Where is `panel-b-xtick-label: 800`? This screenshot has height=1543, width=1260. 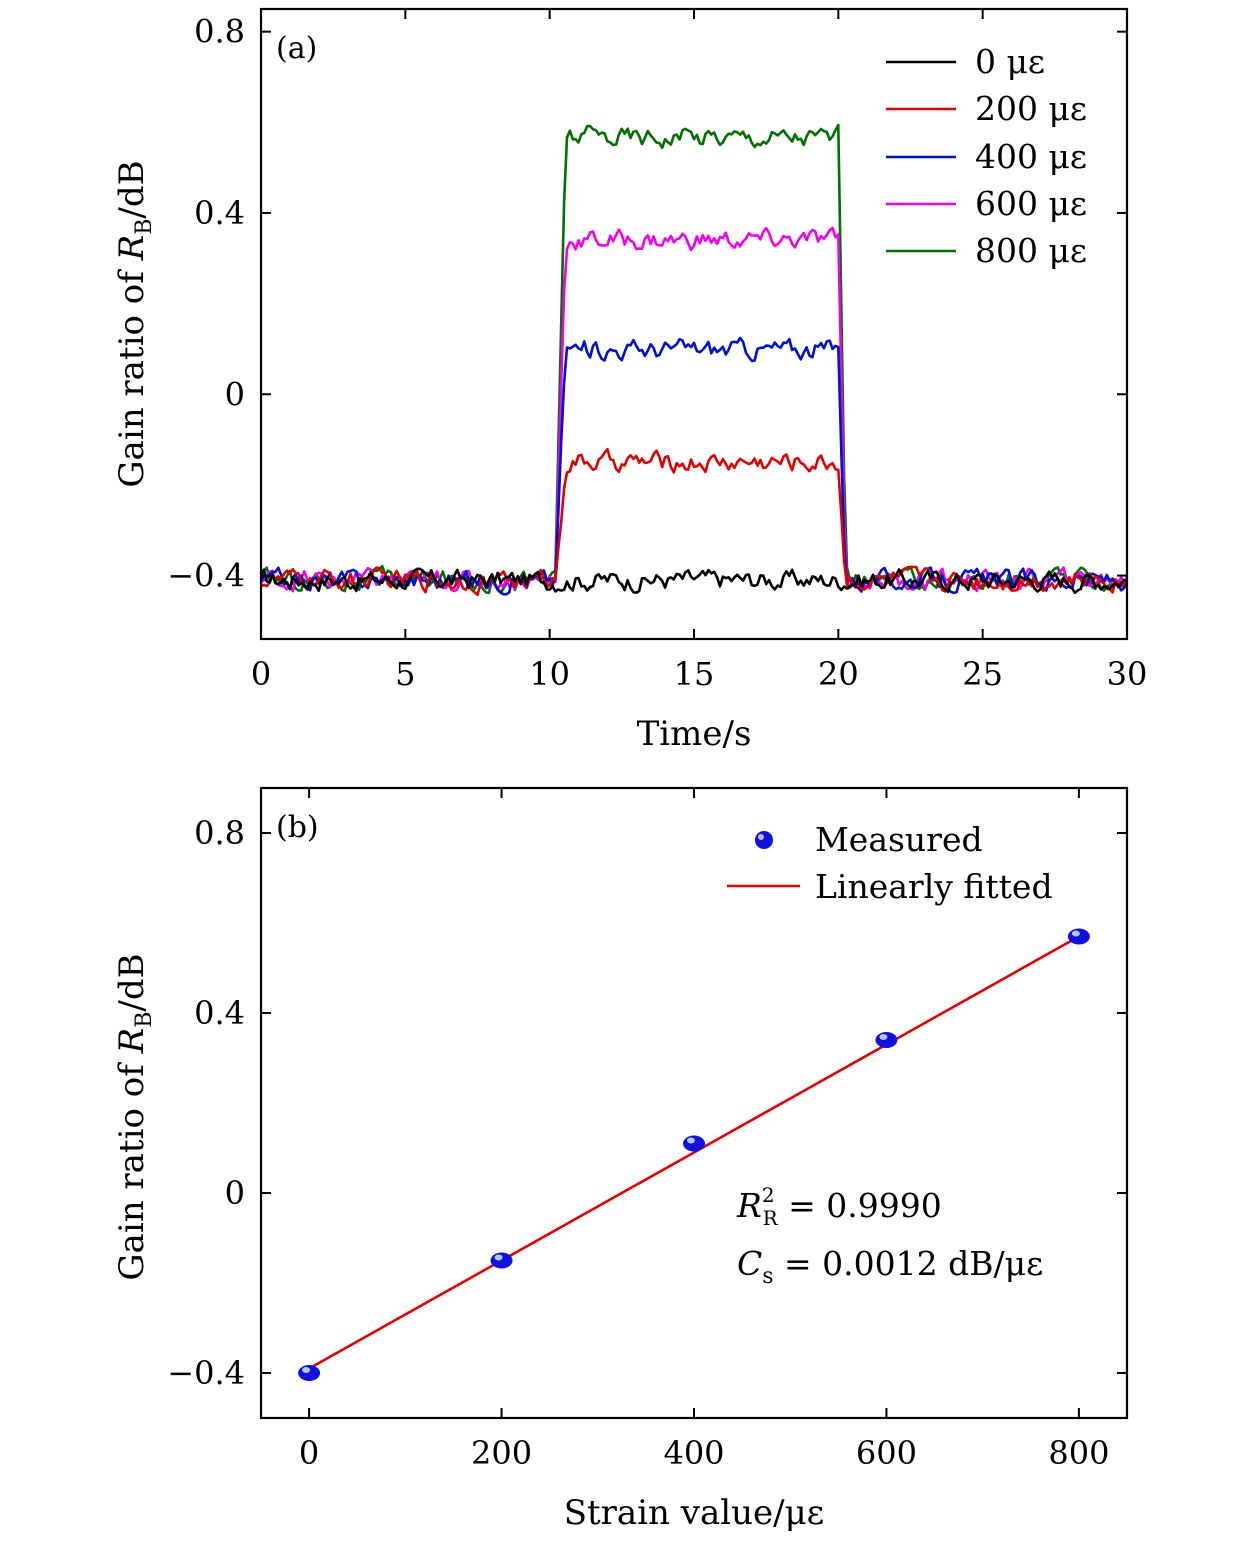 panel-b-xtick-label: 800 is located at coordinates (1078, 1453).